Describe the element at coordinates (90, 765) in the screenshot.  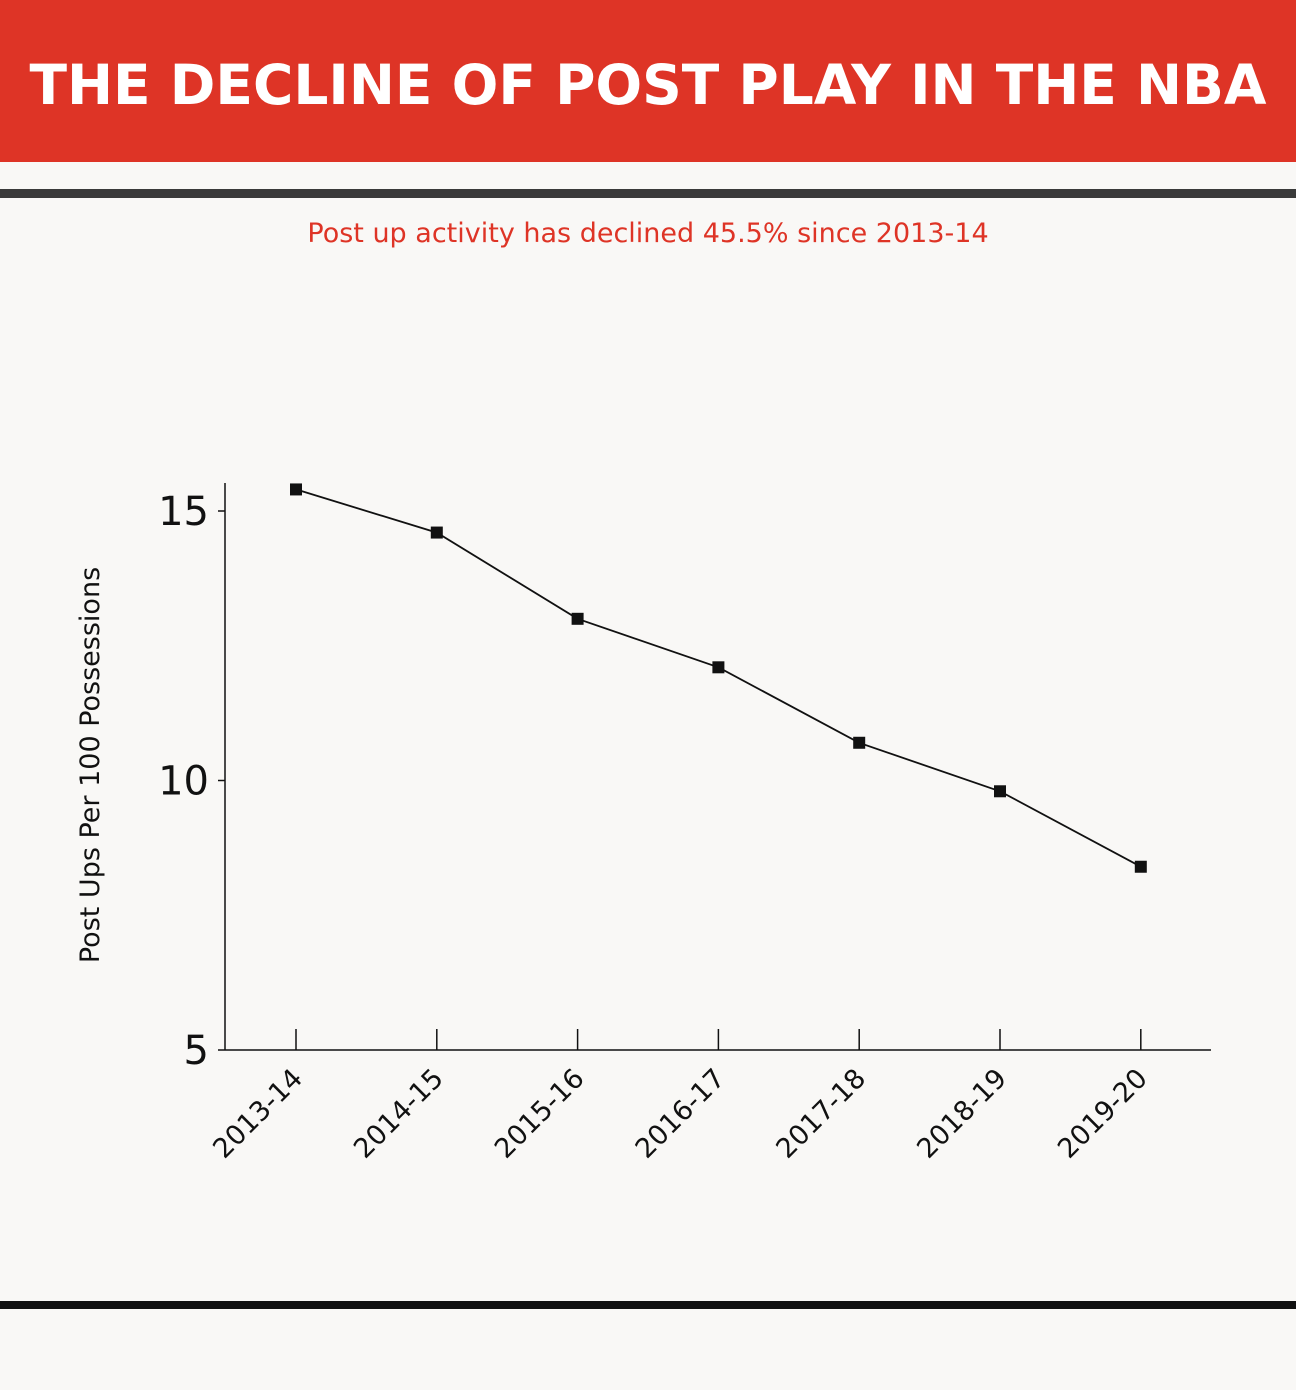
I see `y-axis-title: Post Ups Per 100 Possessions` at that location.